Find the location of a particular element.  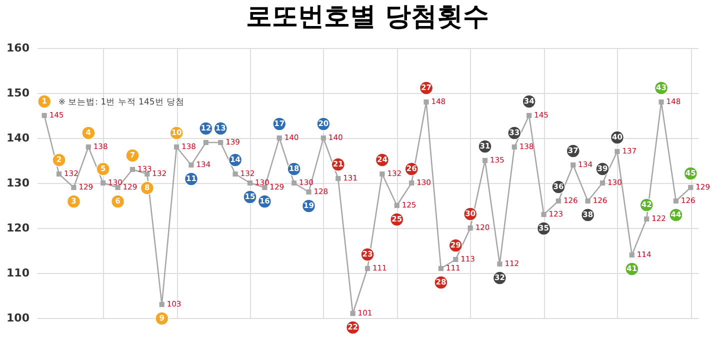

y-tick-label: 120 is located at coordinates (18, 228).